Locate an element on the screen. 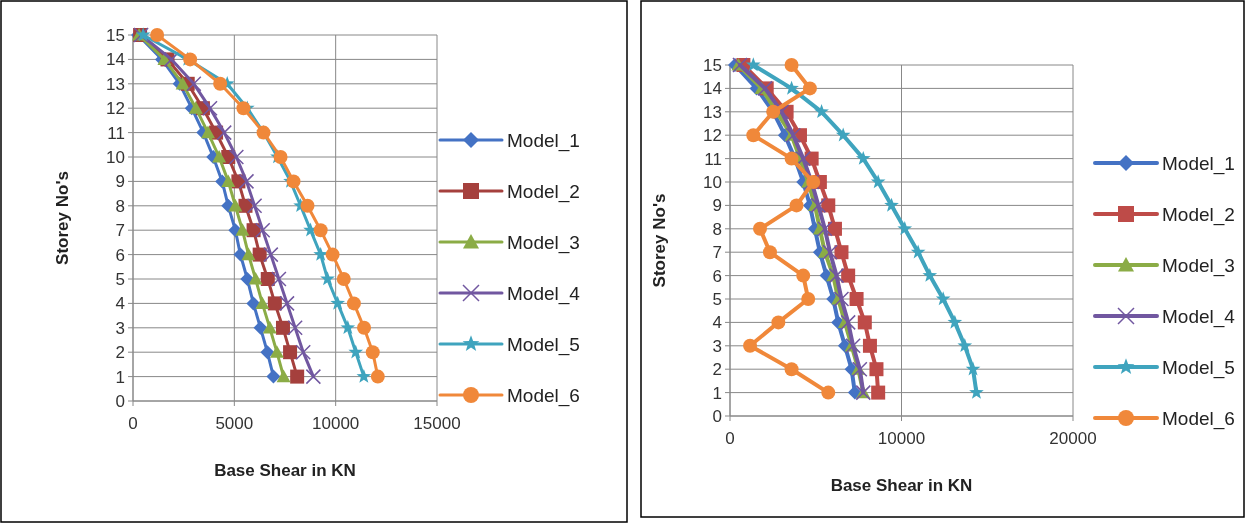 The image size is (1247, 527). x-tick-label: 5000 is located at coordinates (234, 423).